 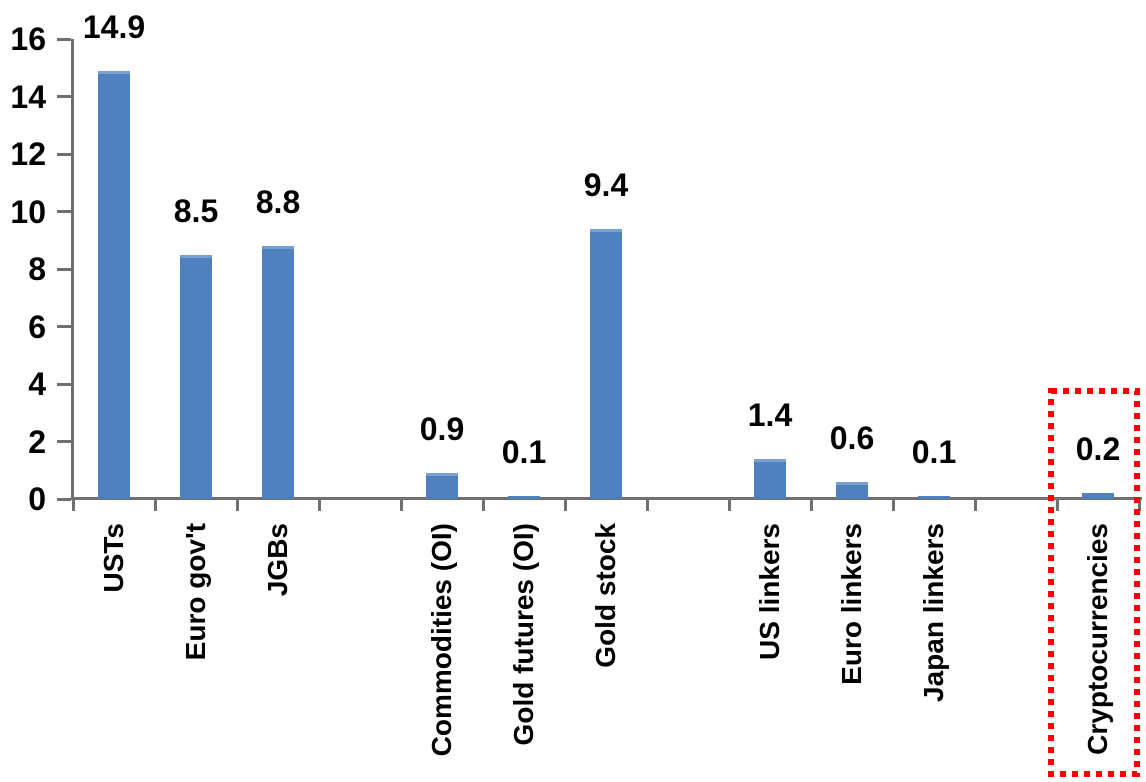 I want to click on bar-value-label-gold-futures-oi: 0.1, so click(x=524, y=452).